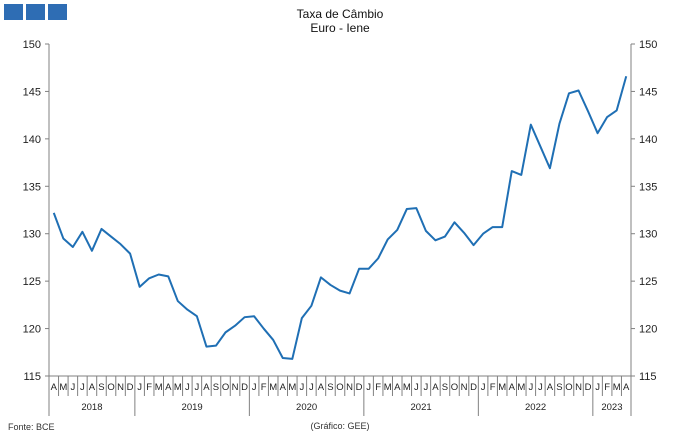 This screenshot has height=443, width=680. Describe the element at coordinates (32, 330) in the screenshot. I see `left-tick-label: 120` at that location.